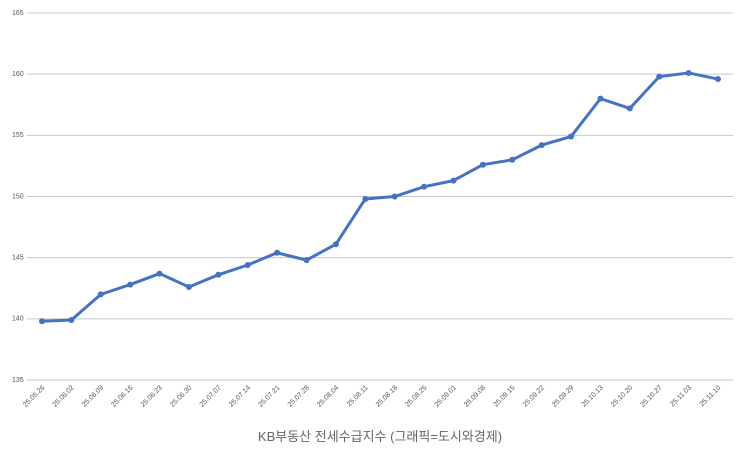 The width and height of the screenshot is (743, 459). I want to click on x-tick-label: 25.09.29, so click(563, 396).